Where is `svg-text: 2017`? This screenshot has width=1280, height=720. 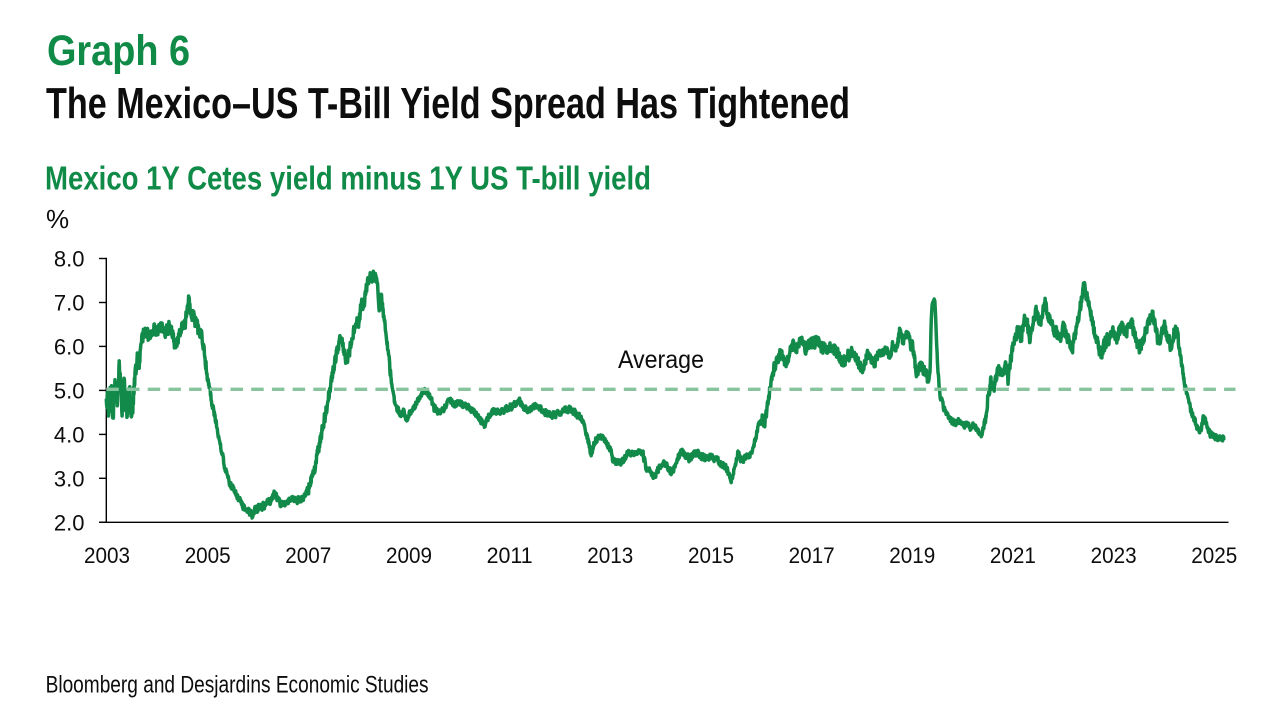
svg-text: 2017 is located at coordinates (812, 555).